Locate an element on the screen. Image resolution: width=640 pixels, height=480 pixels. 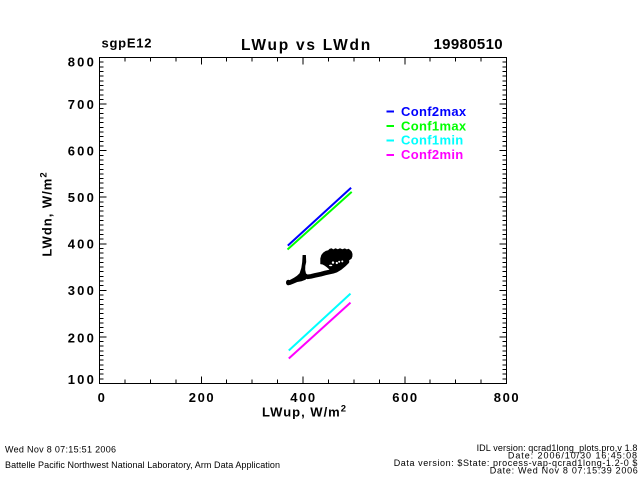
svg-text: 700 is located at coordinates (82, 104).